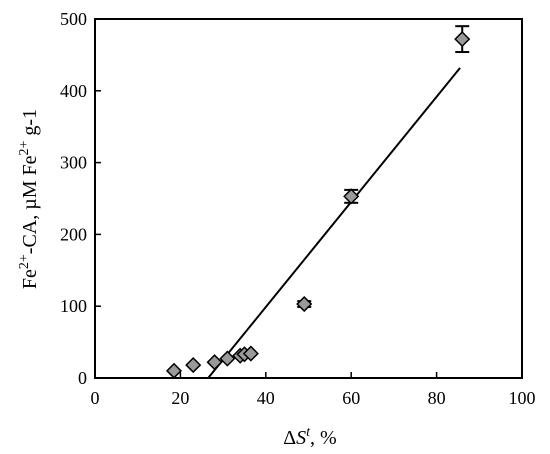 This screenshot has height=454, width=550. I want to click on y-tick-label: 500, so click(73, 19).